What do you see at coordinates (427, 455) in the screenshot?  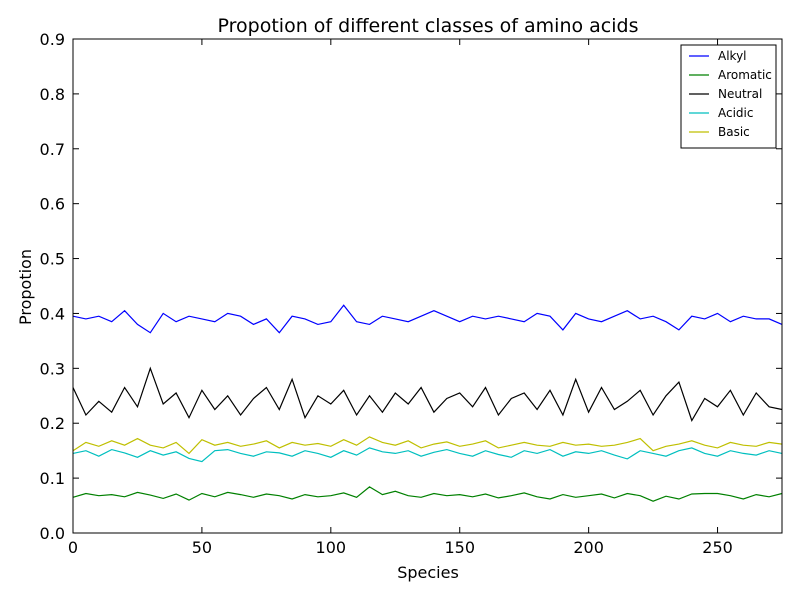 I see `series-line-acidic` at bounding box center [427, 455].